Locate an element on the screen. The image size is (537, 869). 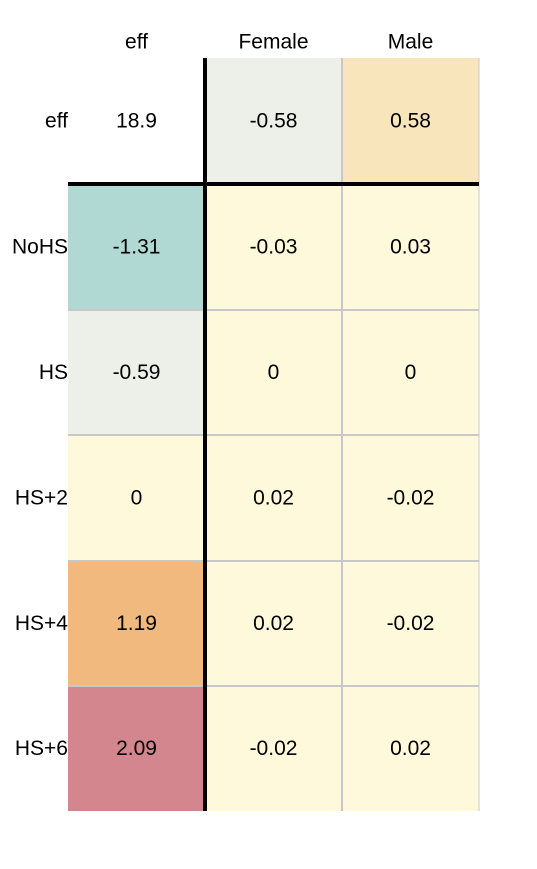
grand-effect-value: 18.9 is located at coordinates (136, 121).